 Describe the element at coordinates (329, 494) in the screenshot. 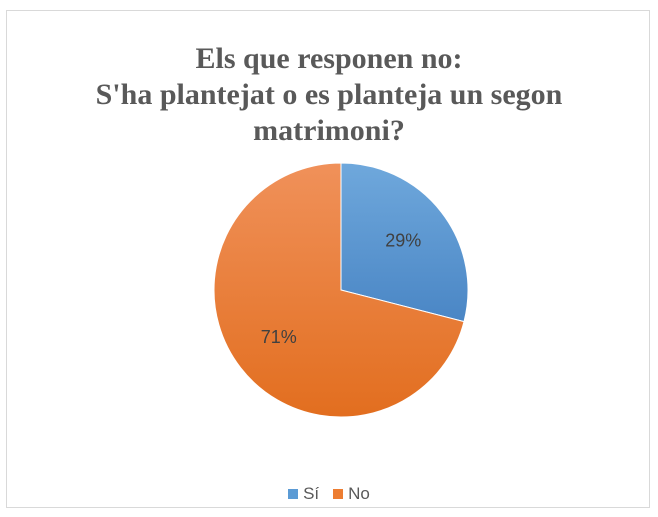

I see `chart-legend: Sí No` at that location.